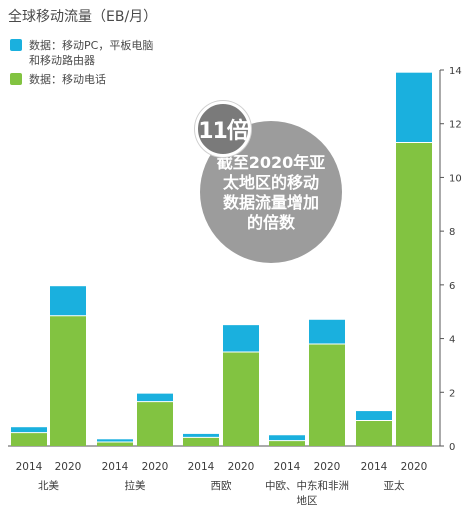 The height and width of the screenshot is (516, 470). Describe the element at coordinates (135, 485) in the screenshot. I see `region-label: 拉美` at that location.